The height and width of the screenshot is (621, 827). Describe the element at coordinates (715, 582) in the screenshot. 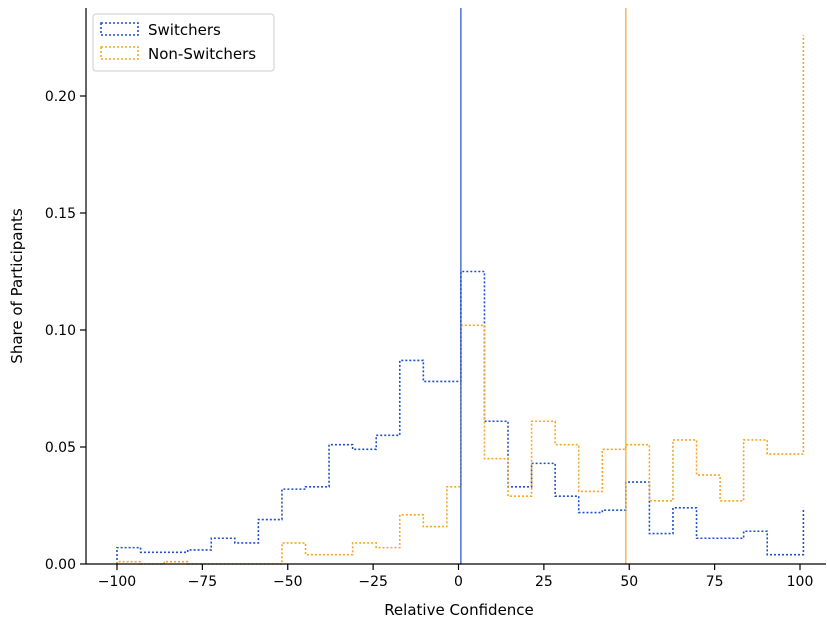

I see `x-tick-label: 75` at that location.